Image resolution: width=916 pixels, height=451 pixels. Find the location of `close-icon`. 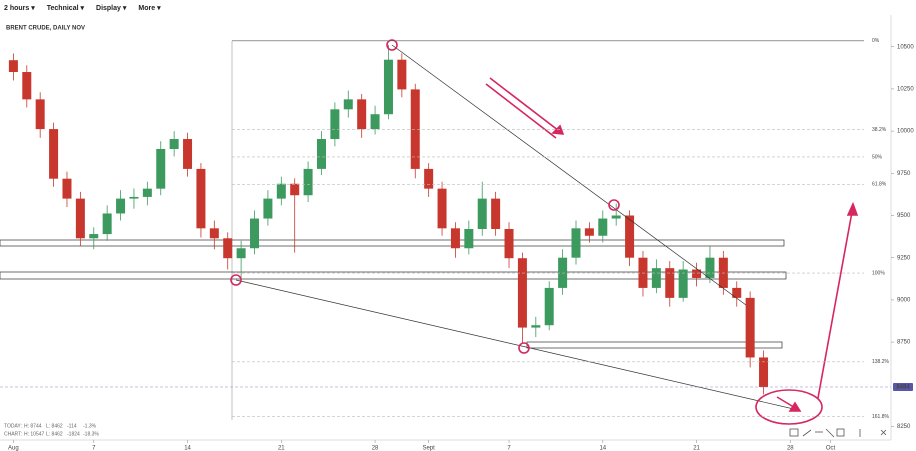

close-icon is located at coordinates (883, 432).